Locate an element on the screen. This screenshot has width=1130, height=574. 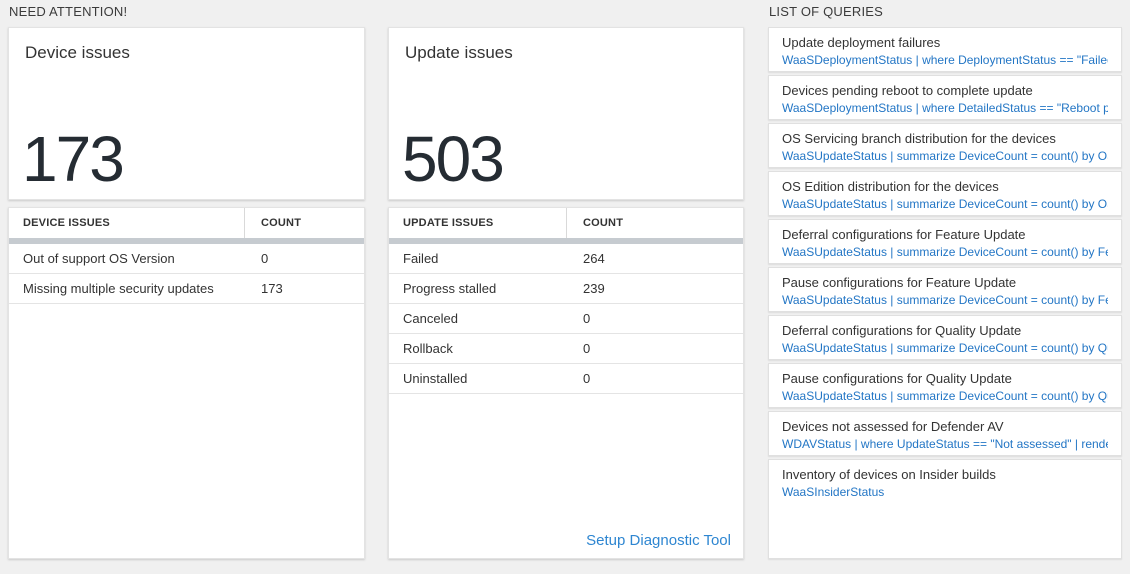
issue-label: Failed is located at coordinates (421, 258).